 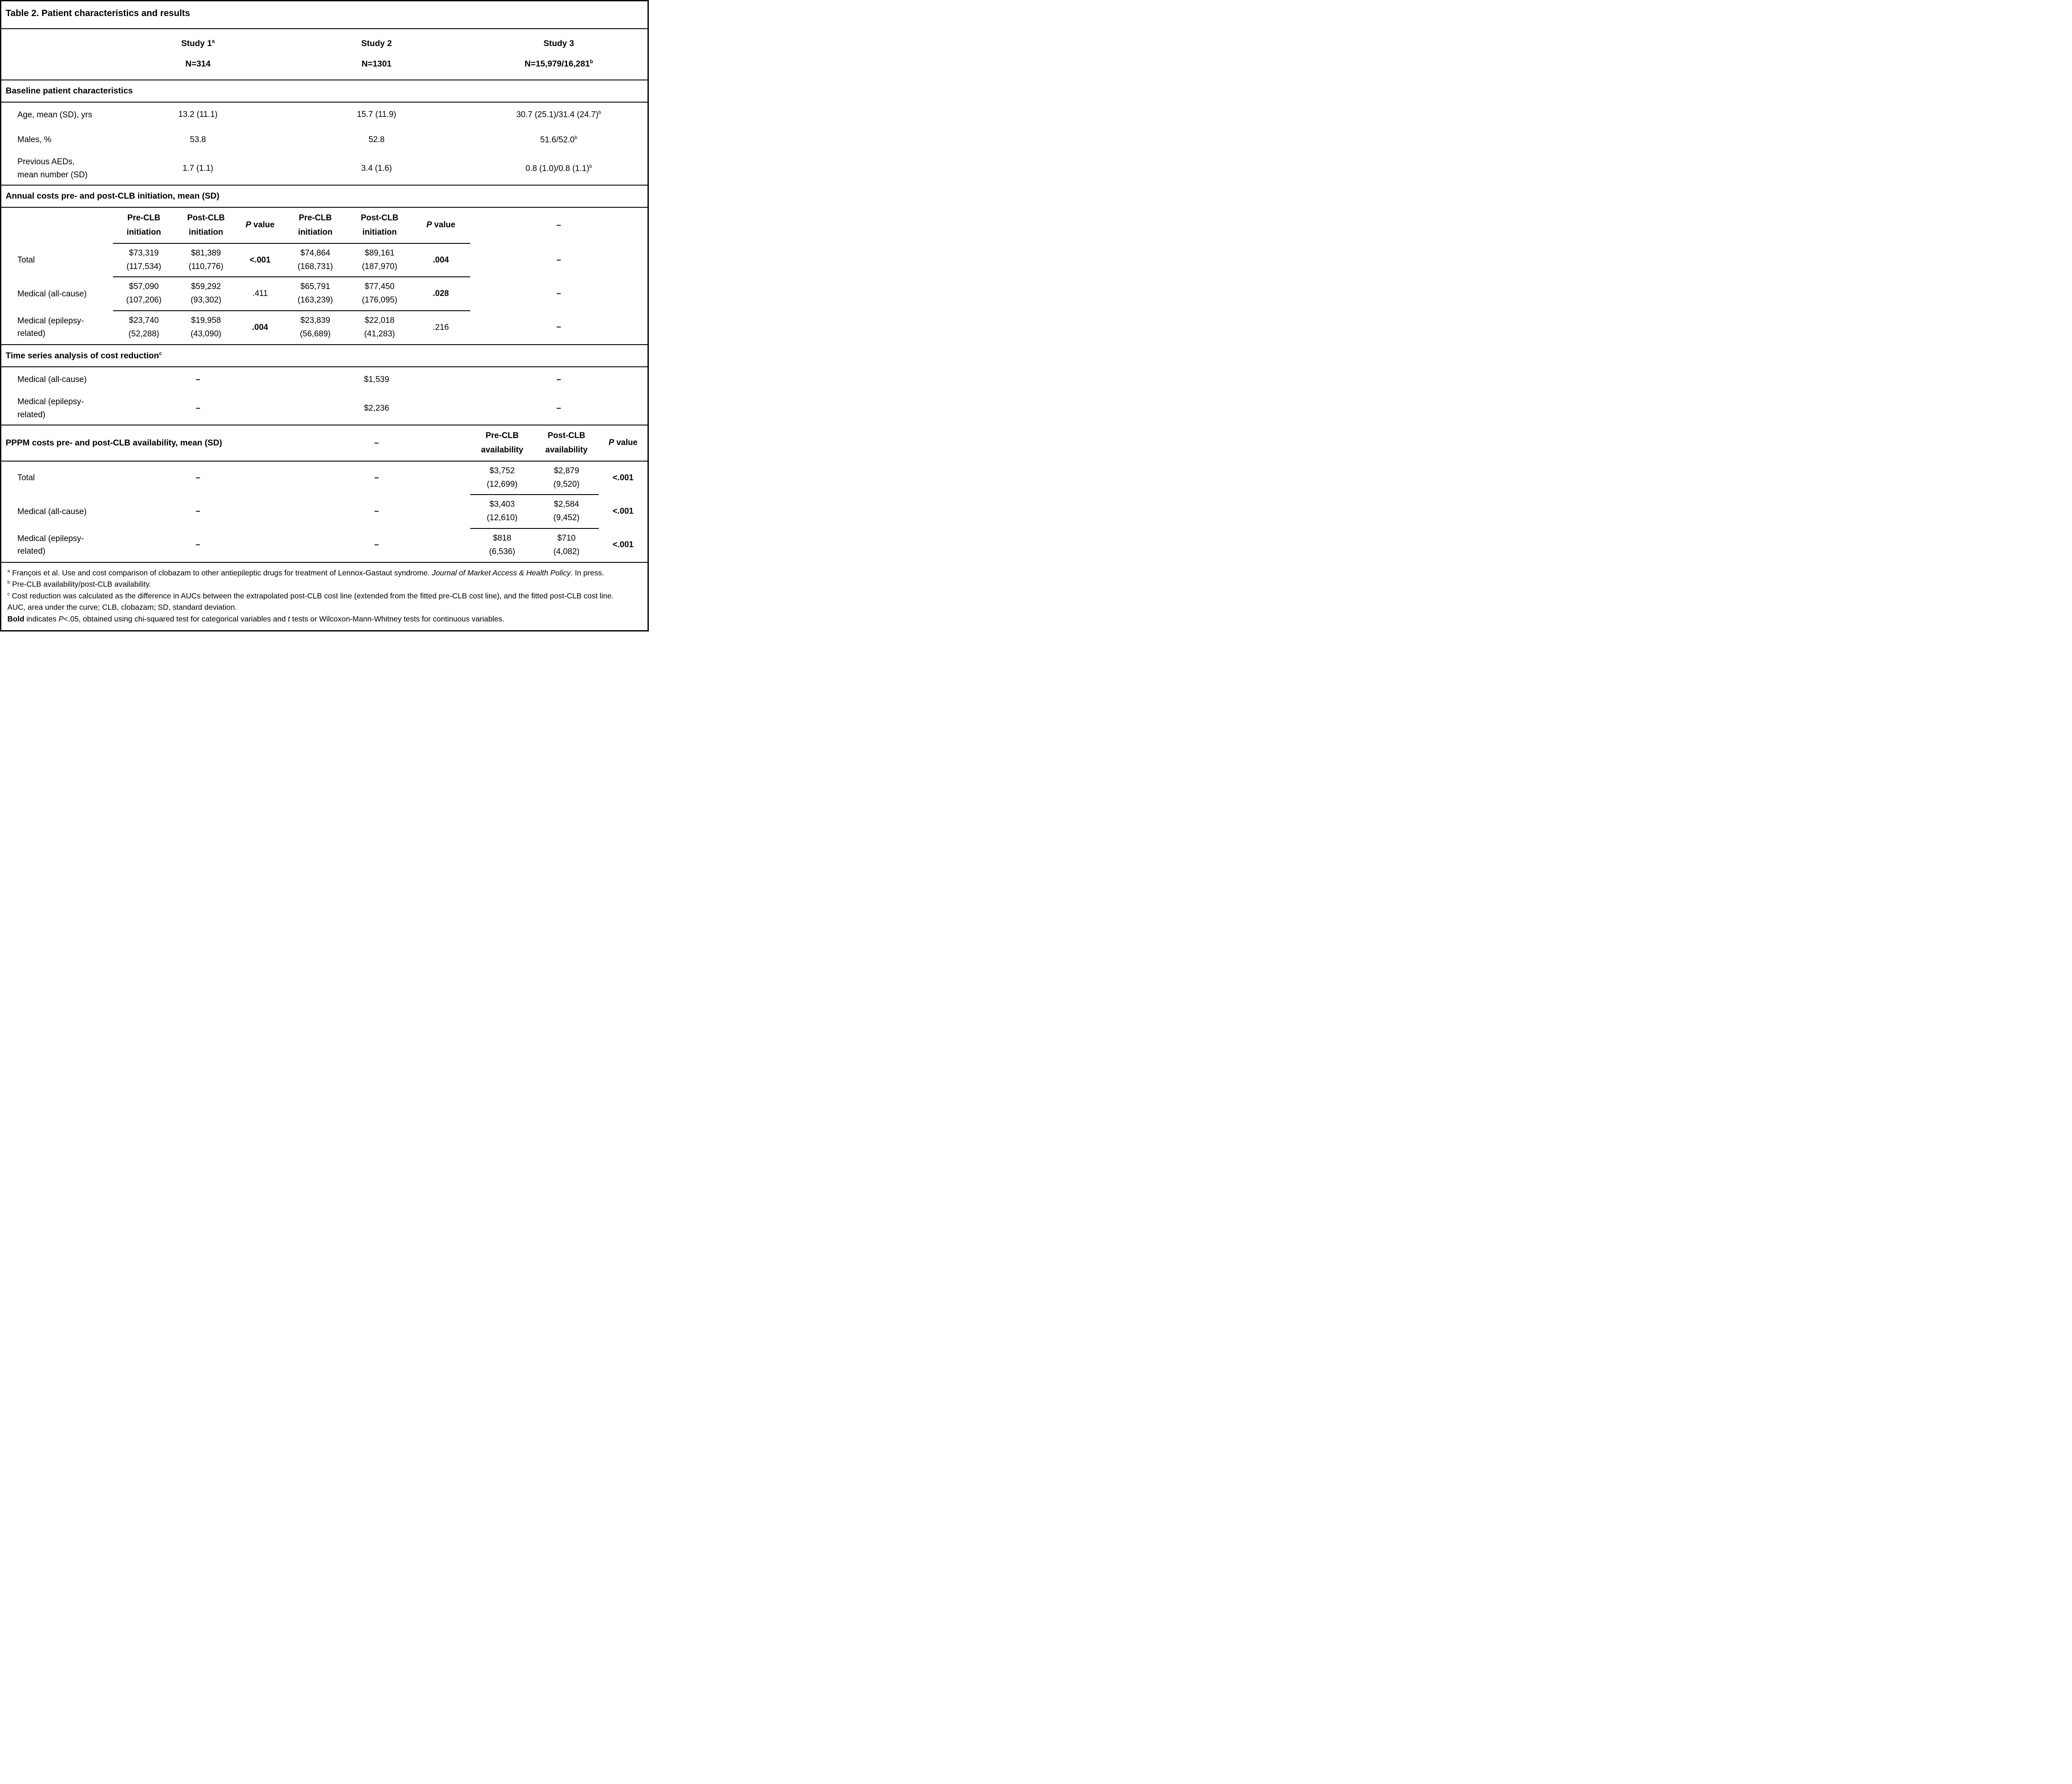 What do you see at coordinates (324, 356) in the screenshot?
I see `timeseries-section-title: Time series analysis of cost reductionc` at bounding box center [324, 356].